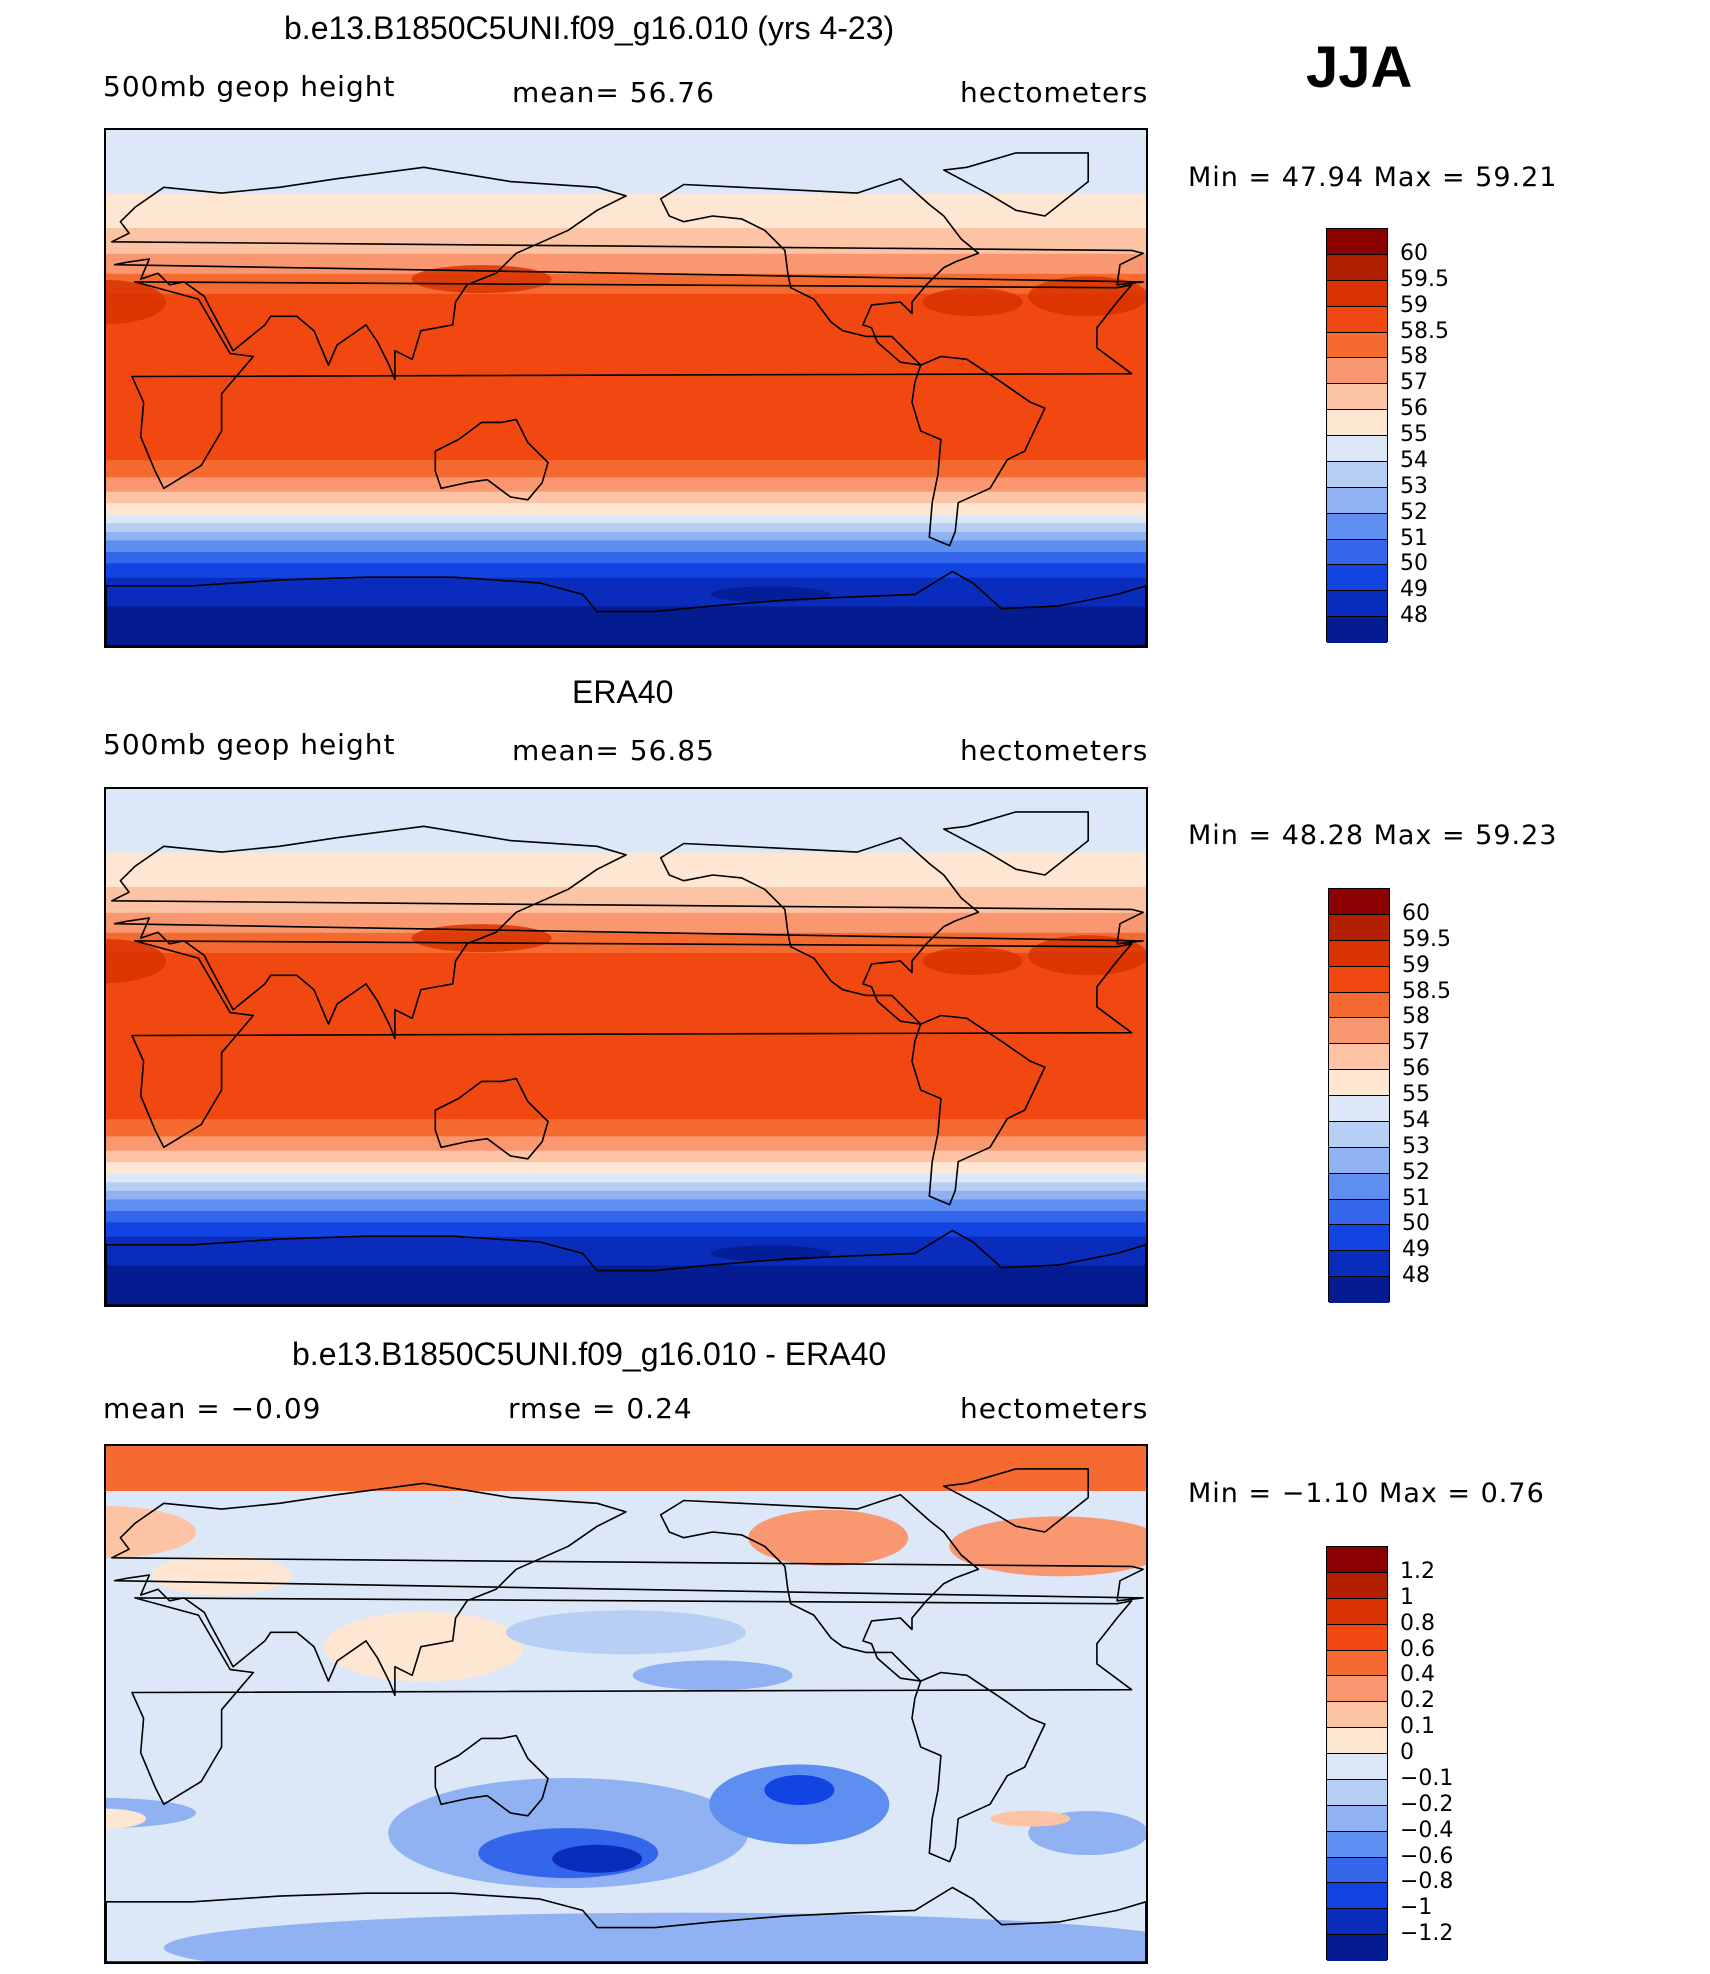 The width and height of the screenshot is (1710, 1974). Describe the element at coordinates (1416, 1908) in the screenshot. I see `colorbar-tick-label: −1` at that location.